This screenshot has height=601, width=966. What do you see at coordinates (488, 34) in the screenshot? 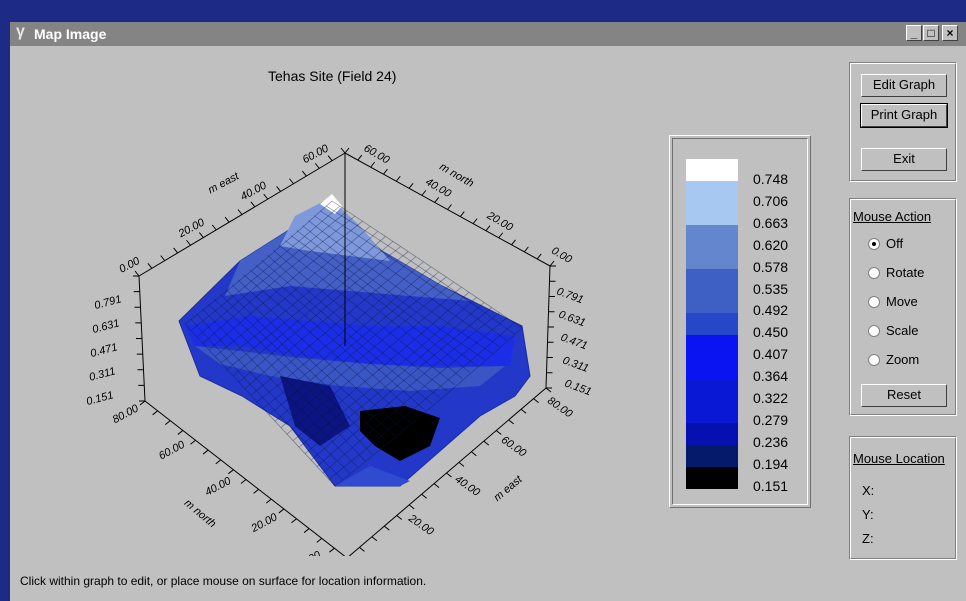
I see `title-bar: γ Map Image _ □ ×` at bounding box center [488, 34].